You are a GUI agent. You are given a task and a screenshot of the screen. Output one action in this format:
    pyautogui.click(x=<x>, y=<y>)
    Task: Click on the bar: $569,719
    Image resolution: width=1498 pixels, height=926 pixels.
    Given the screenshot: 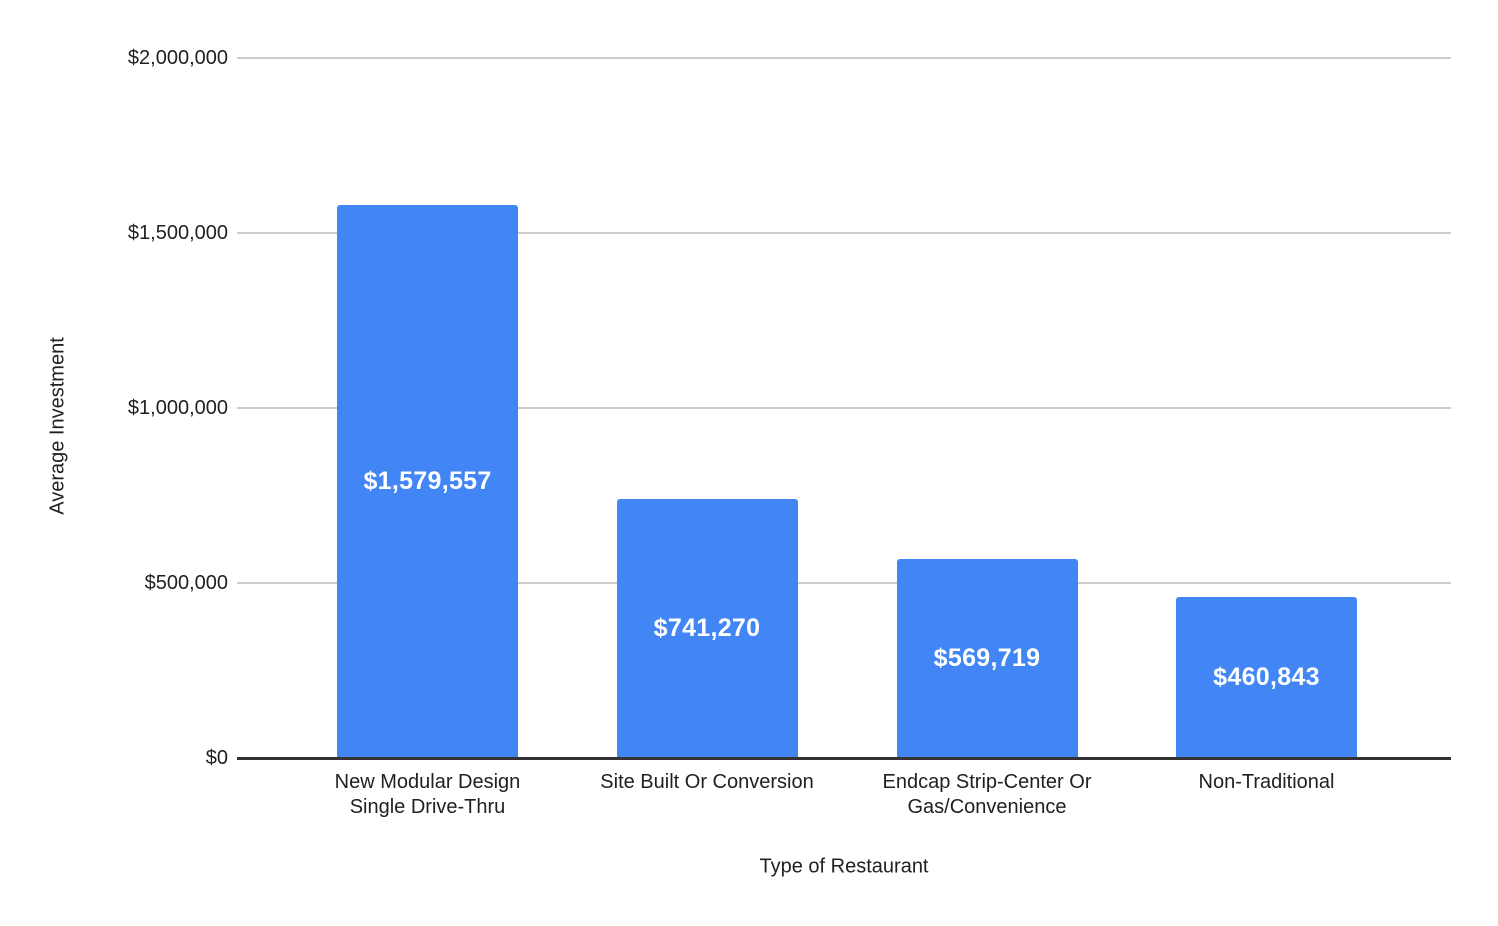 What is the action you would take?
    pyautogui.click(x=987, y=658)
    